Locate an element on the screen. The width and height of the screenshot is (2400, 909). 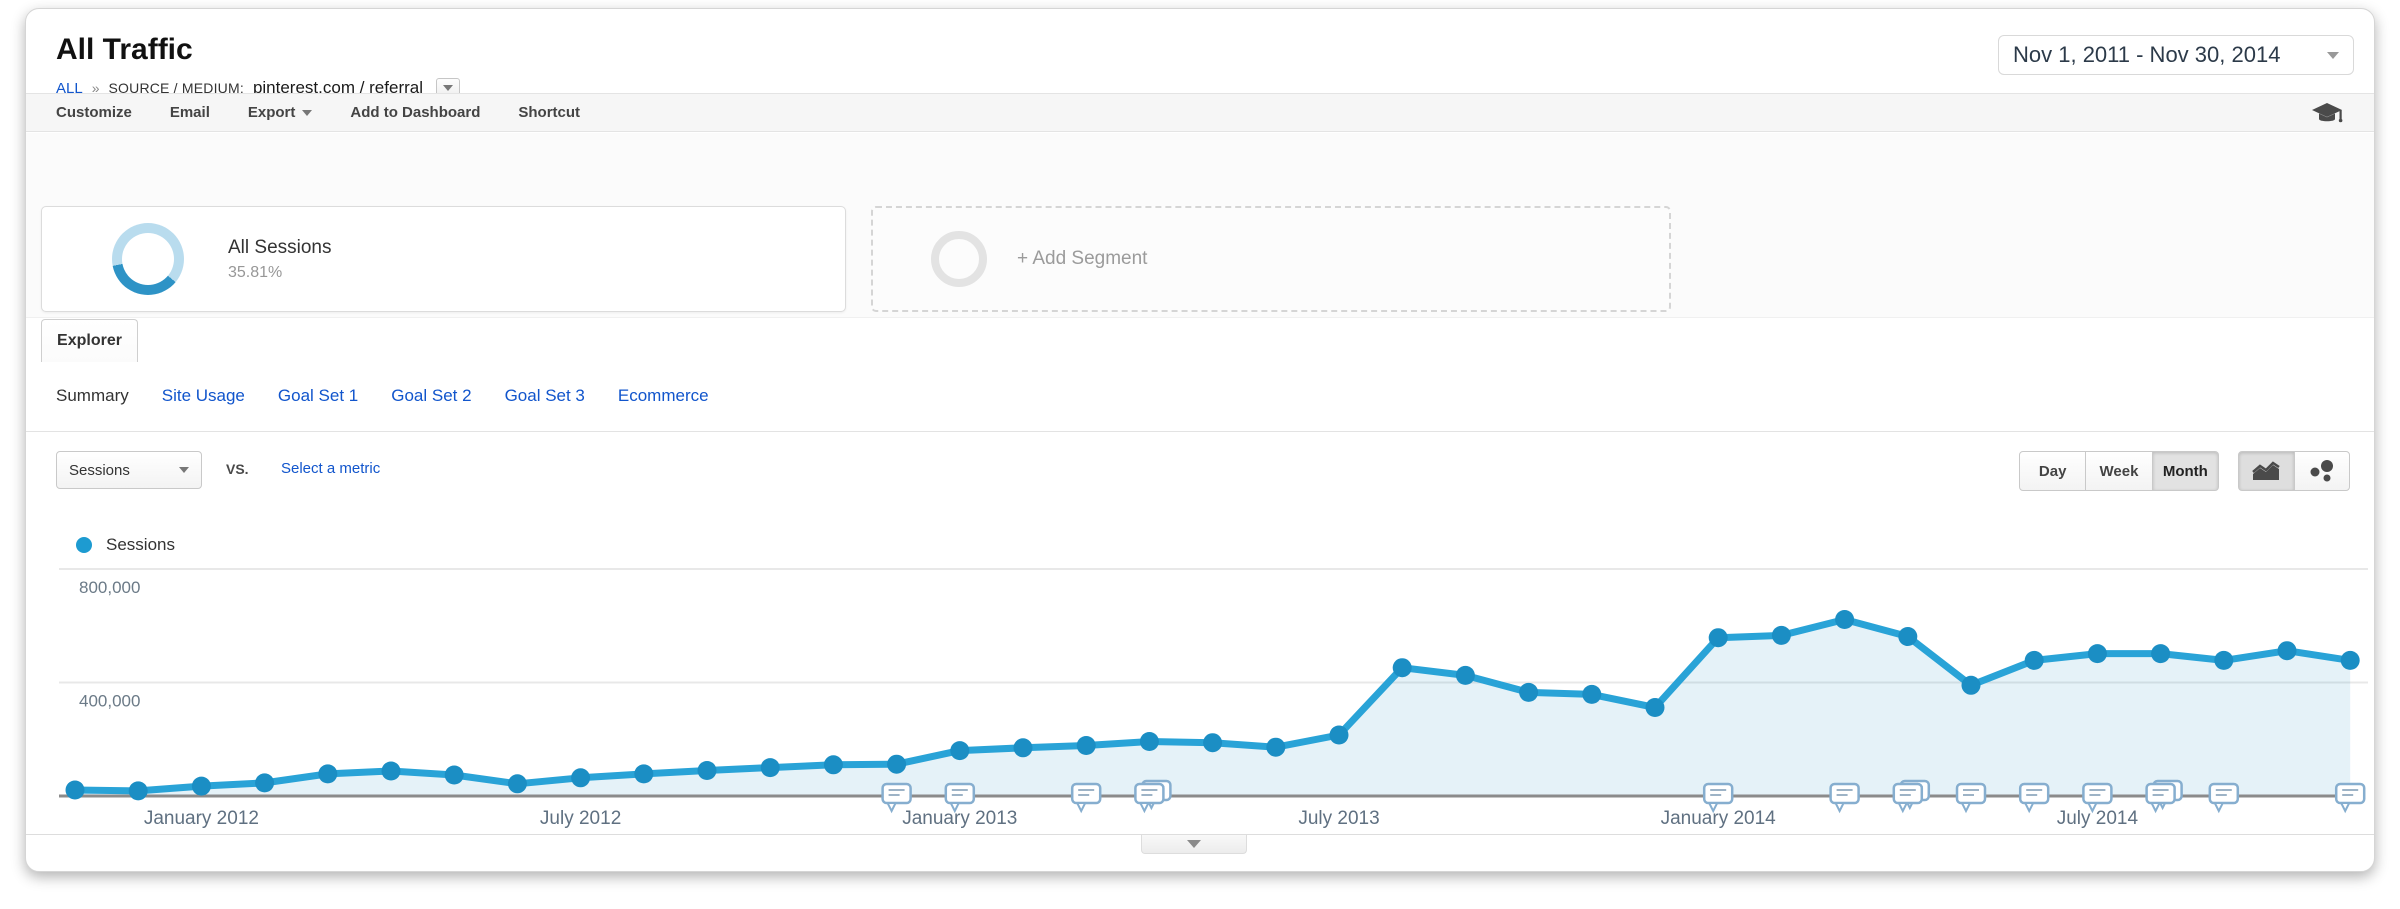
breadcrumb-all-link: ALL is located at coordinates (69, 88).